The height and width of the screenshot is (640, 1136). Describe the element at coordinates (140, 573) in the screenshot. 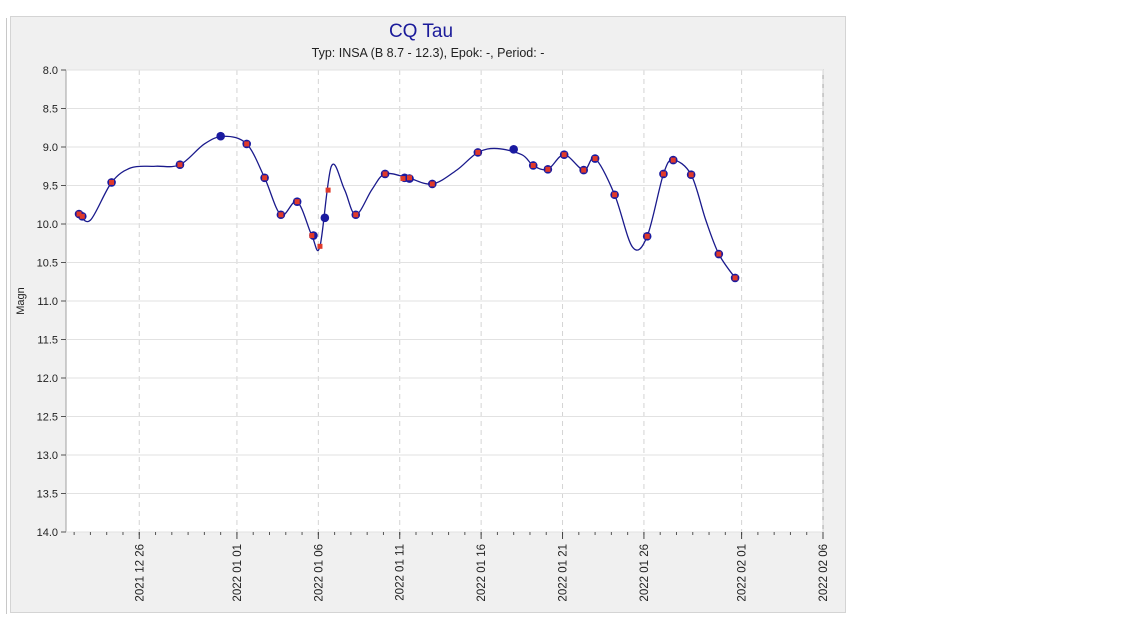

I see `x-tick-label: 2021 12 26` at that location.